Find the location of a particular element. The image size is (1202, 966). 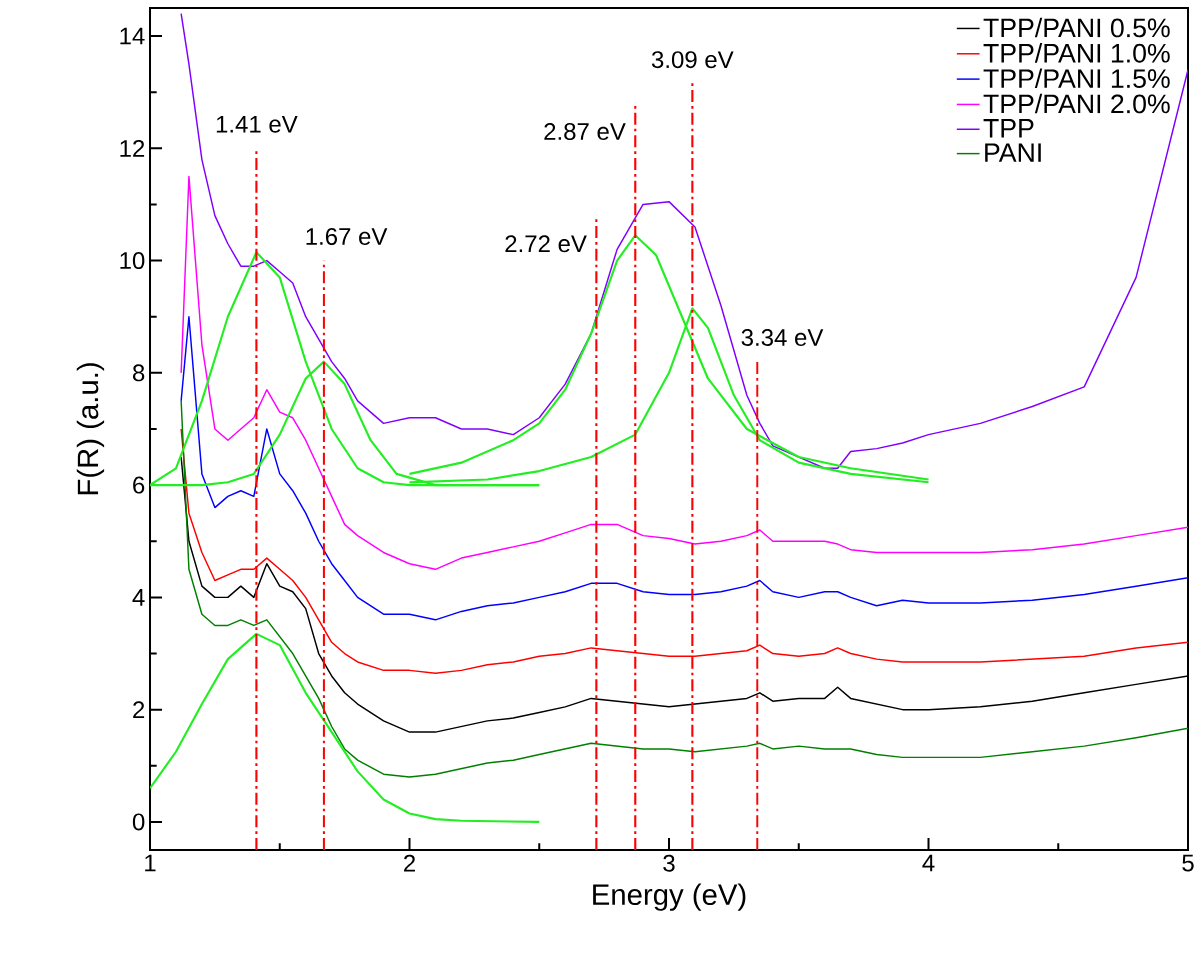

x-tick-label: 4 is located at coordinates (928, 863).